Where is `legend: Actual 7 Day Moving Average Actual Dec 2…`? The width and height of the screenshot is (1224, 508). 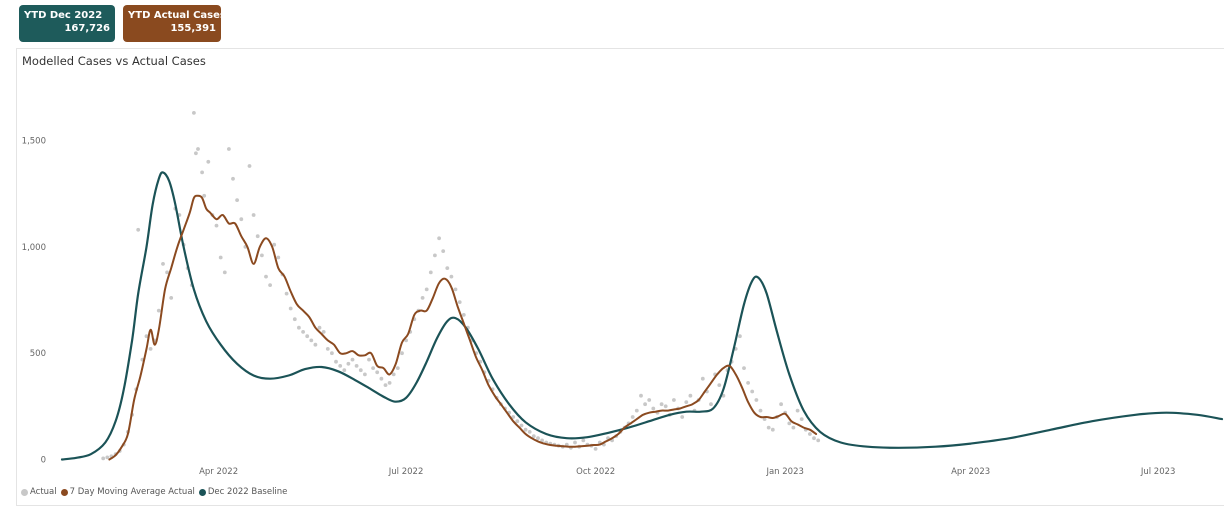
legend: Actual 7 Day Moving Average Actual Dec 2… is located at coordinates (156, 492).